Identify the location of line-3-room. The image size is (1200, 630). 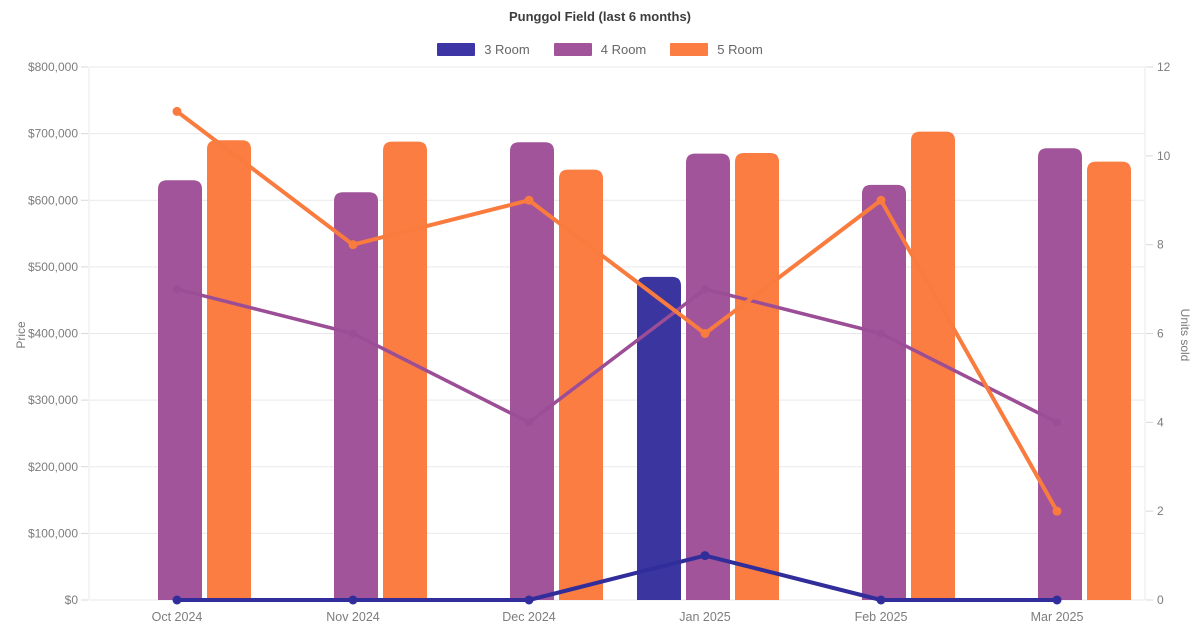
(617, 577).